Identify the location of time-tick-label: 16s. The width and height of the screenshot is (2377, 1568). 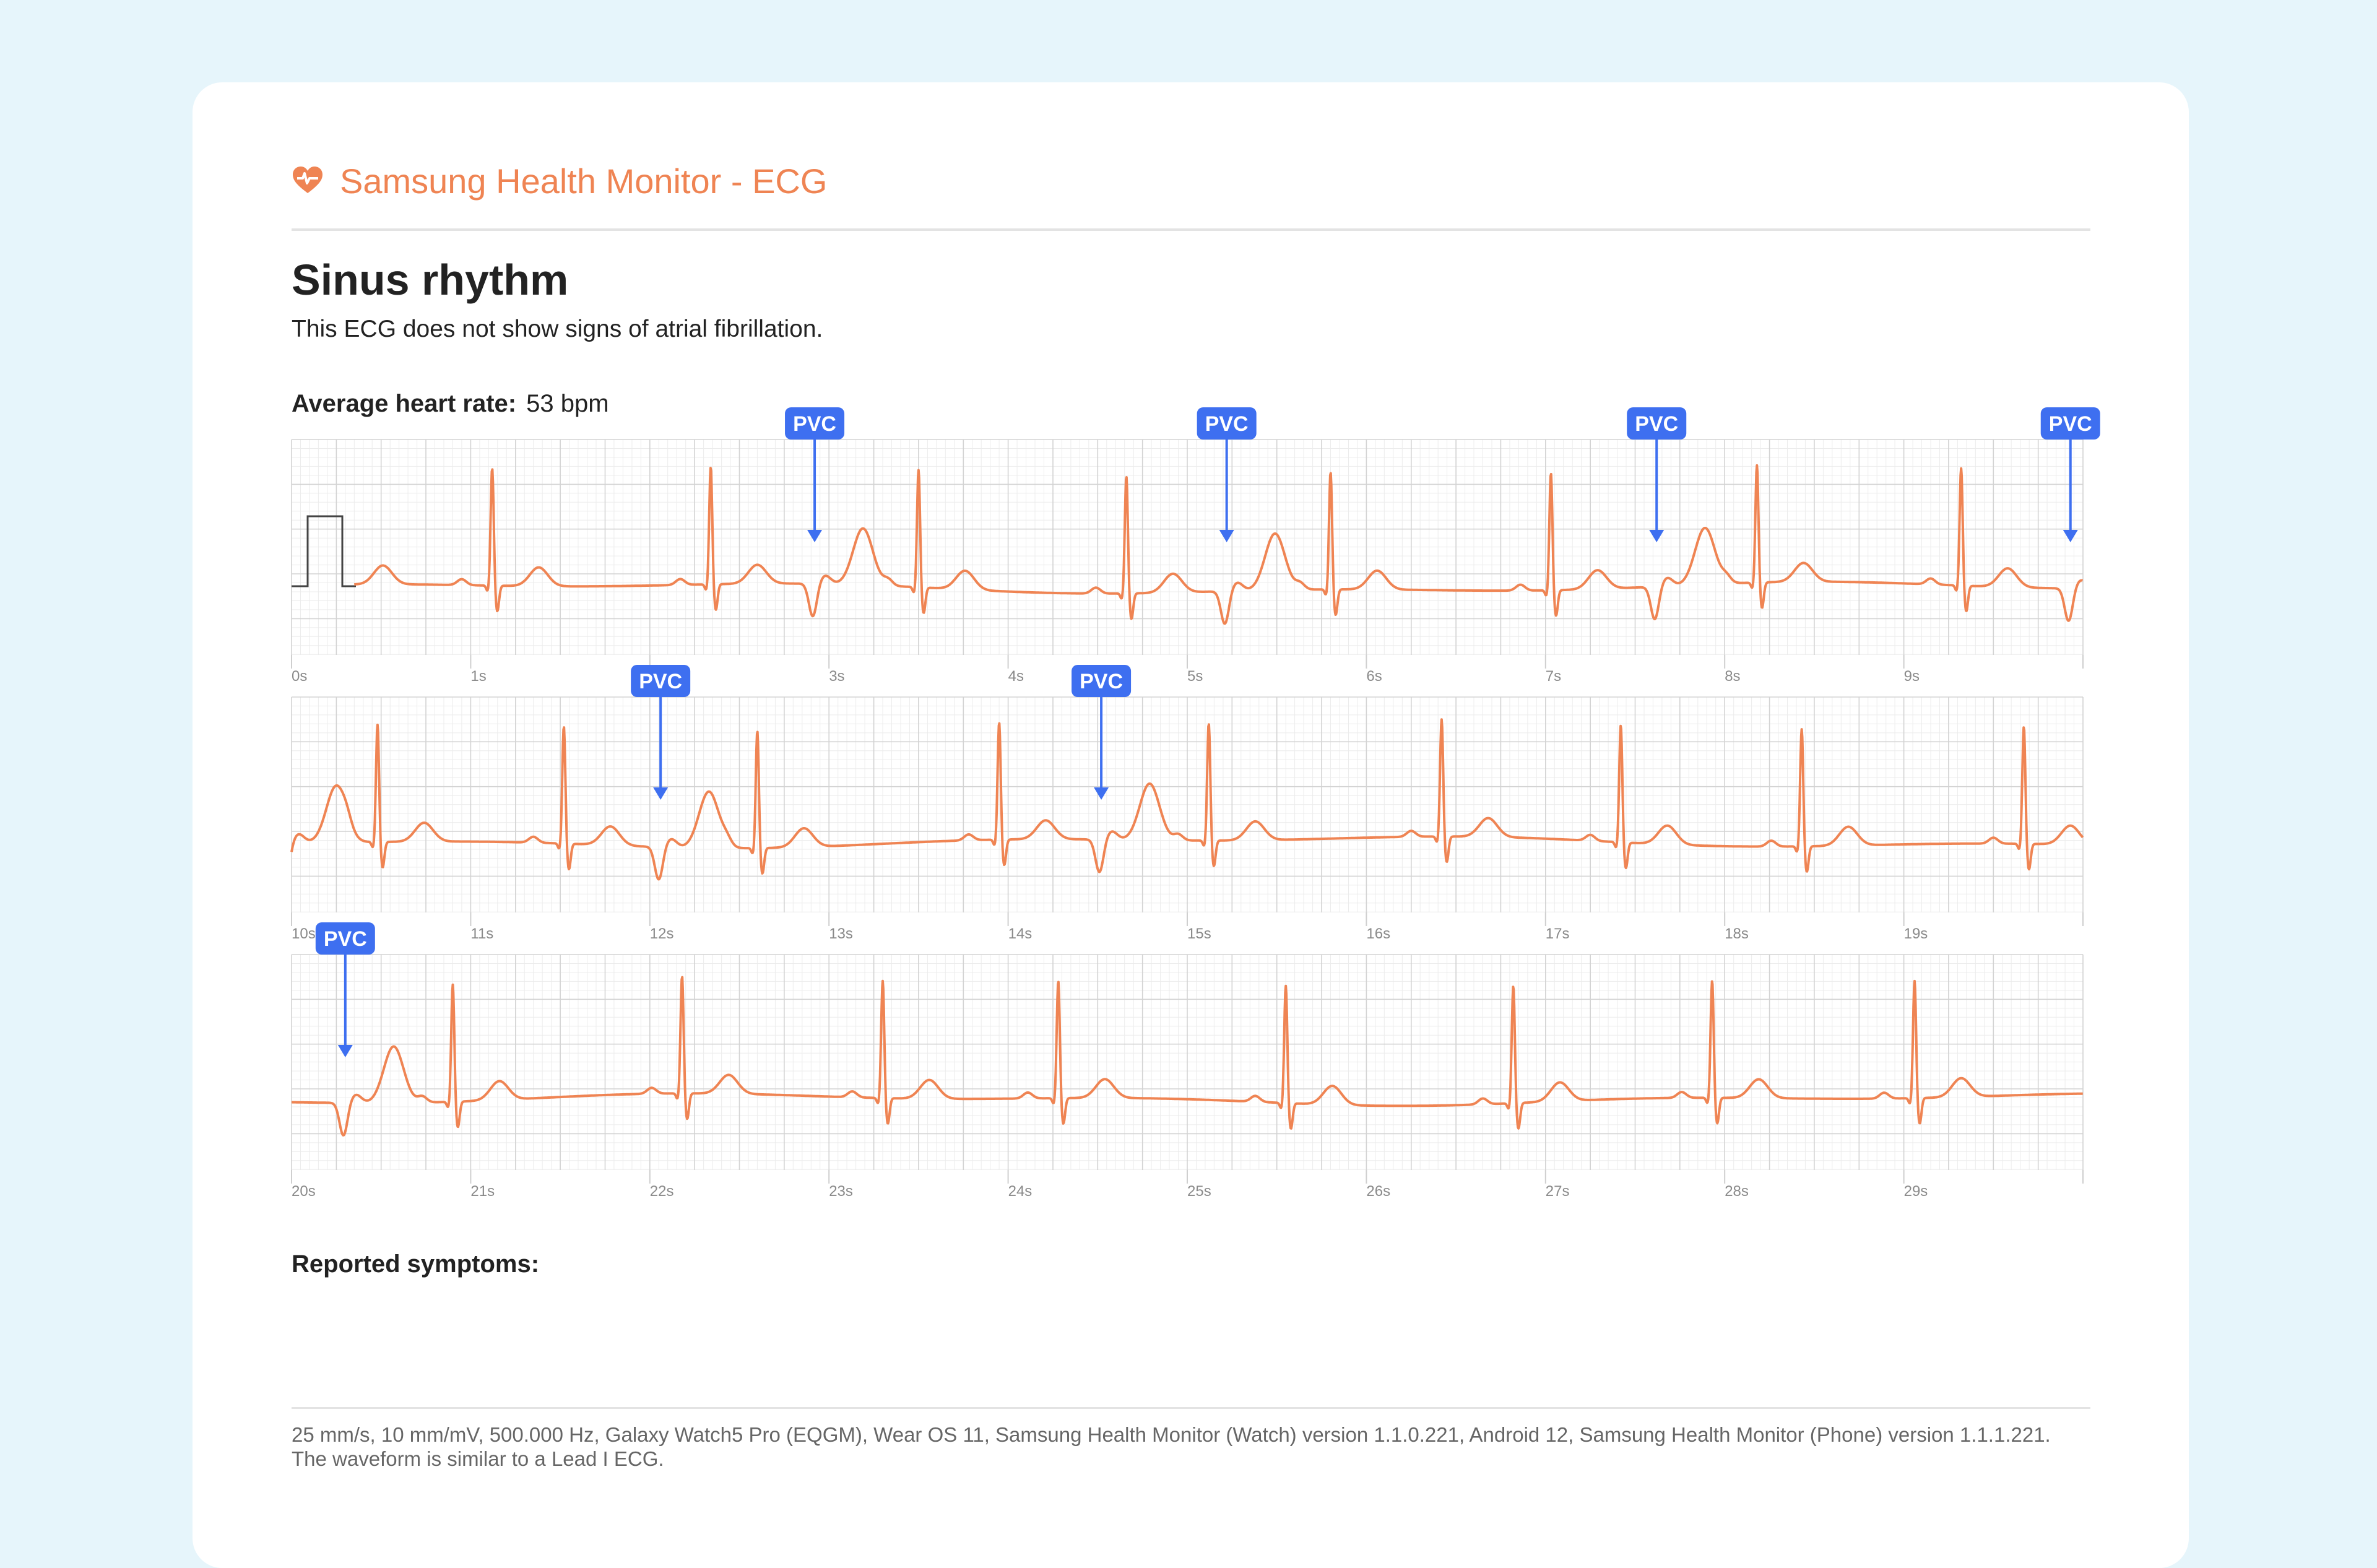
(1378, 933).